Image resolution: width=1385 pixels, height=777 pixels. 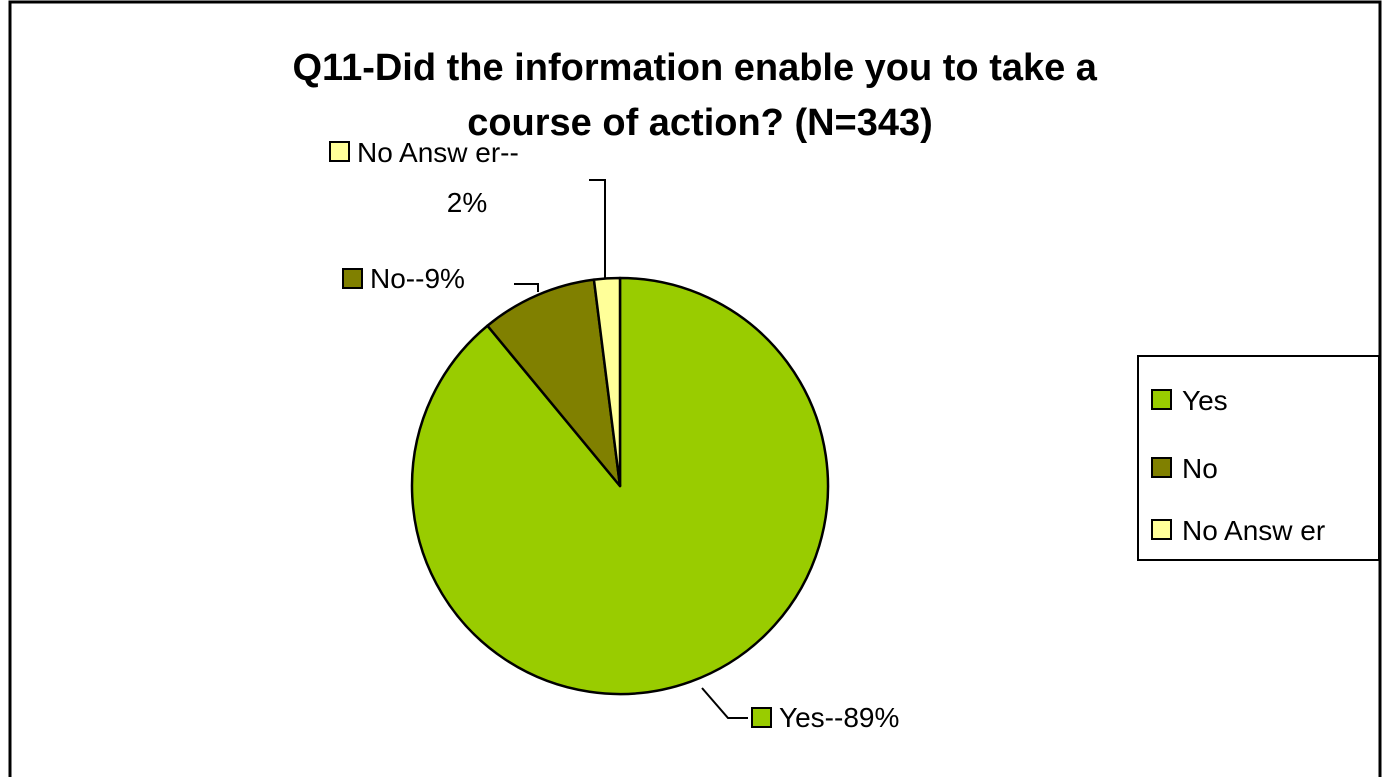 I want to click on data-label-yes-swatch, so click(x=761, y=717).